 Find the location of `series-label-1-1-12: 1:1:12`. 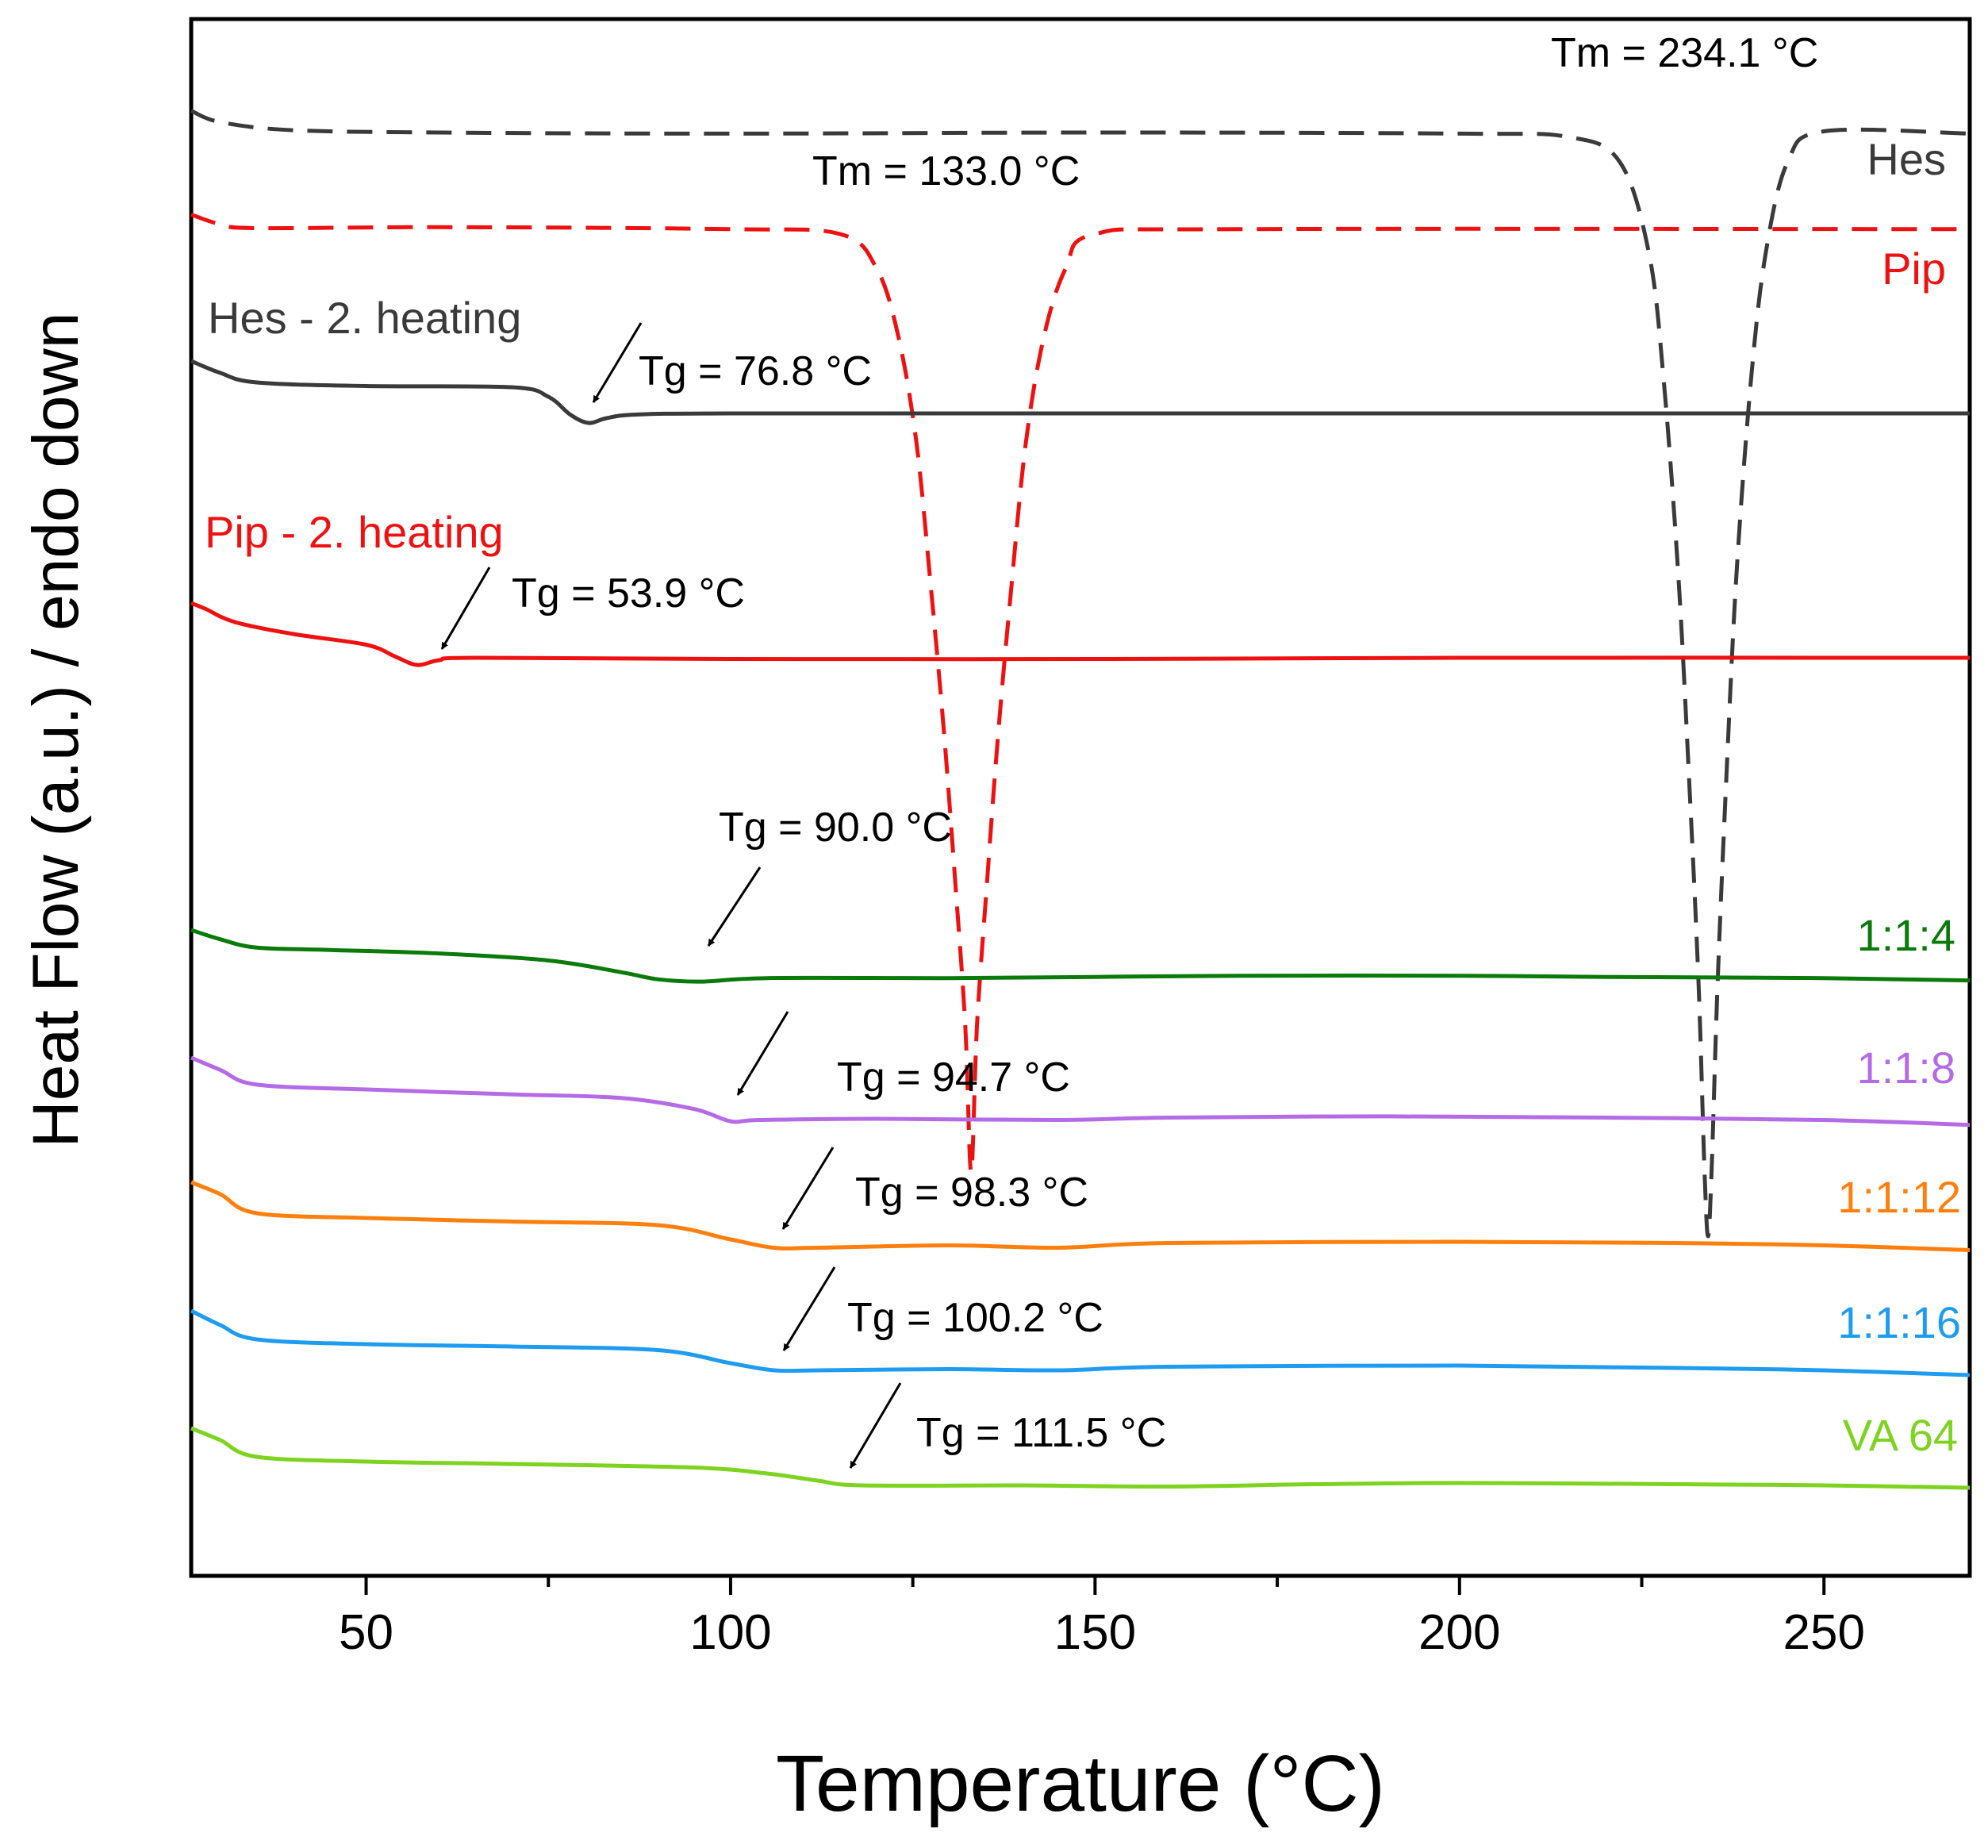

series-label-1-1-12: 1:1:12 is located at coordinates (1899, 1197).